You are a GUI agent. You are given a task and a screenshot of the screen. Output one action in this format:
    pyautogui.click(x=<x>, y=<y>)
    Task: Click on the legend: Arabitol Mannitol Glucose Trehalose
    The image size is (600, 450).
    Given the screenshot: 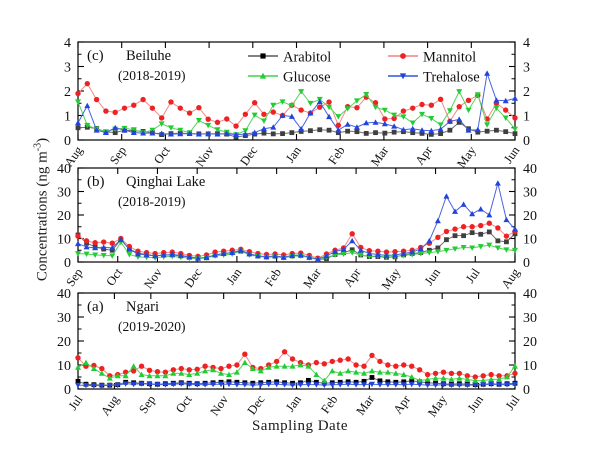 What is the action you would take?
    pyautogui.click(x=364, y=68)
    